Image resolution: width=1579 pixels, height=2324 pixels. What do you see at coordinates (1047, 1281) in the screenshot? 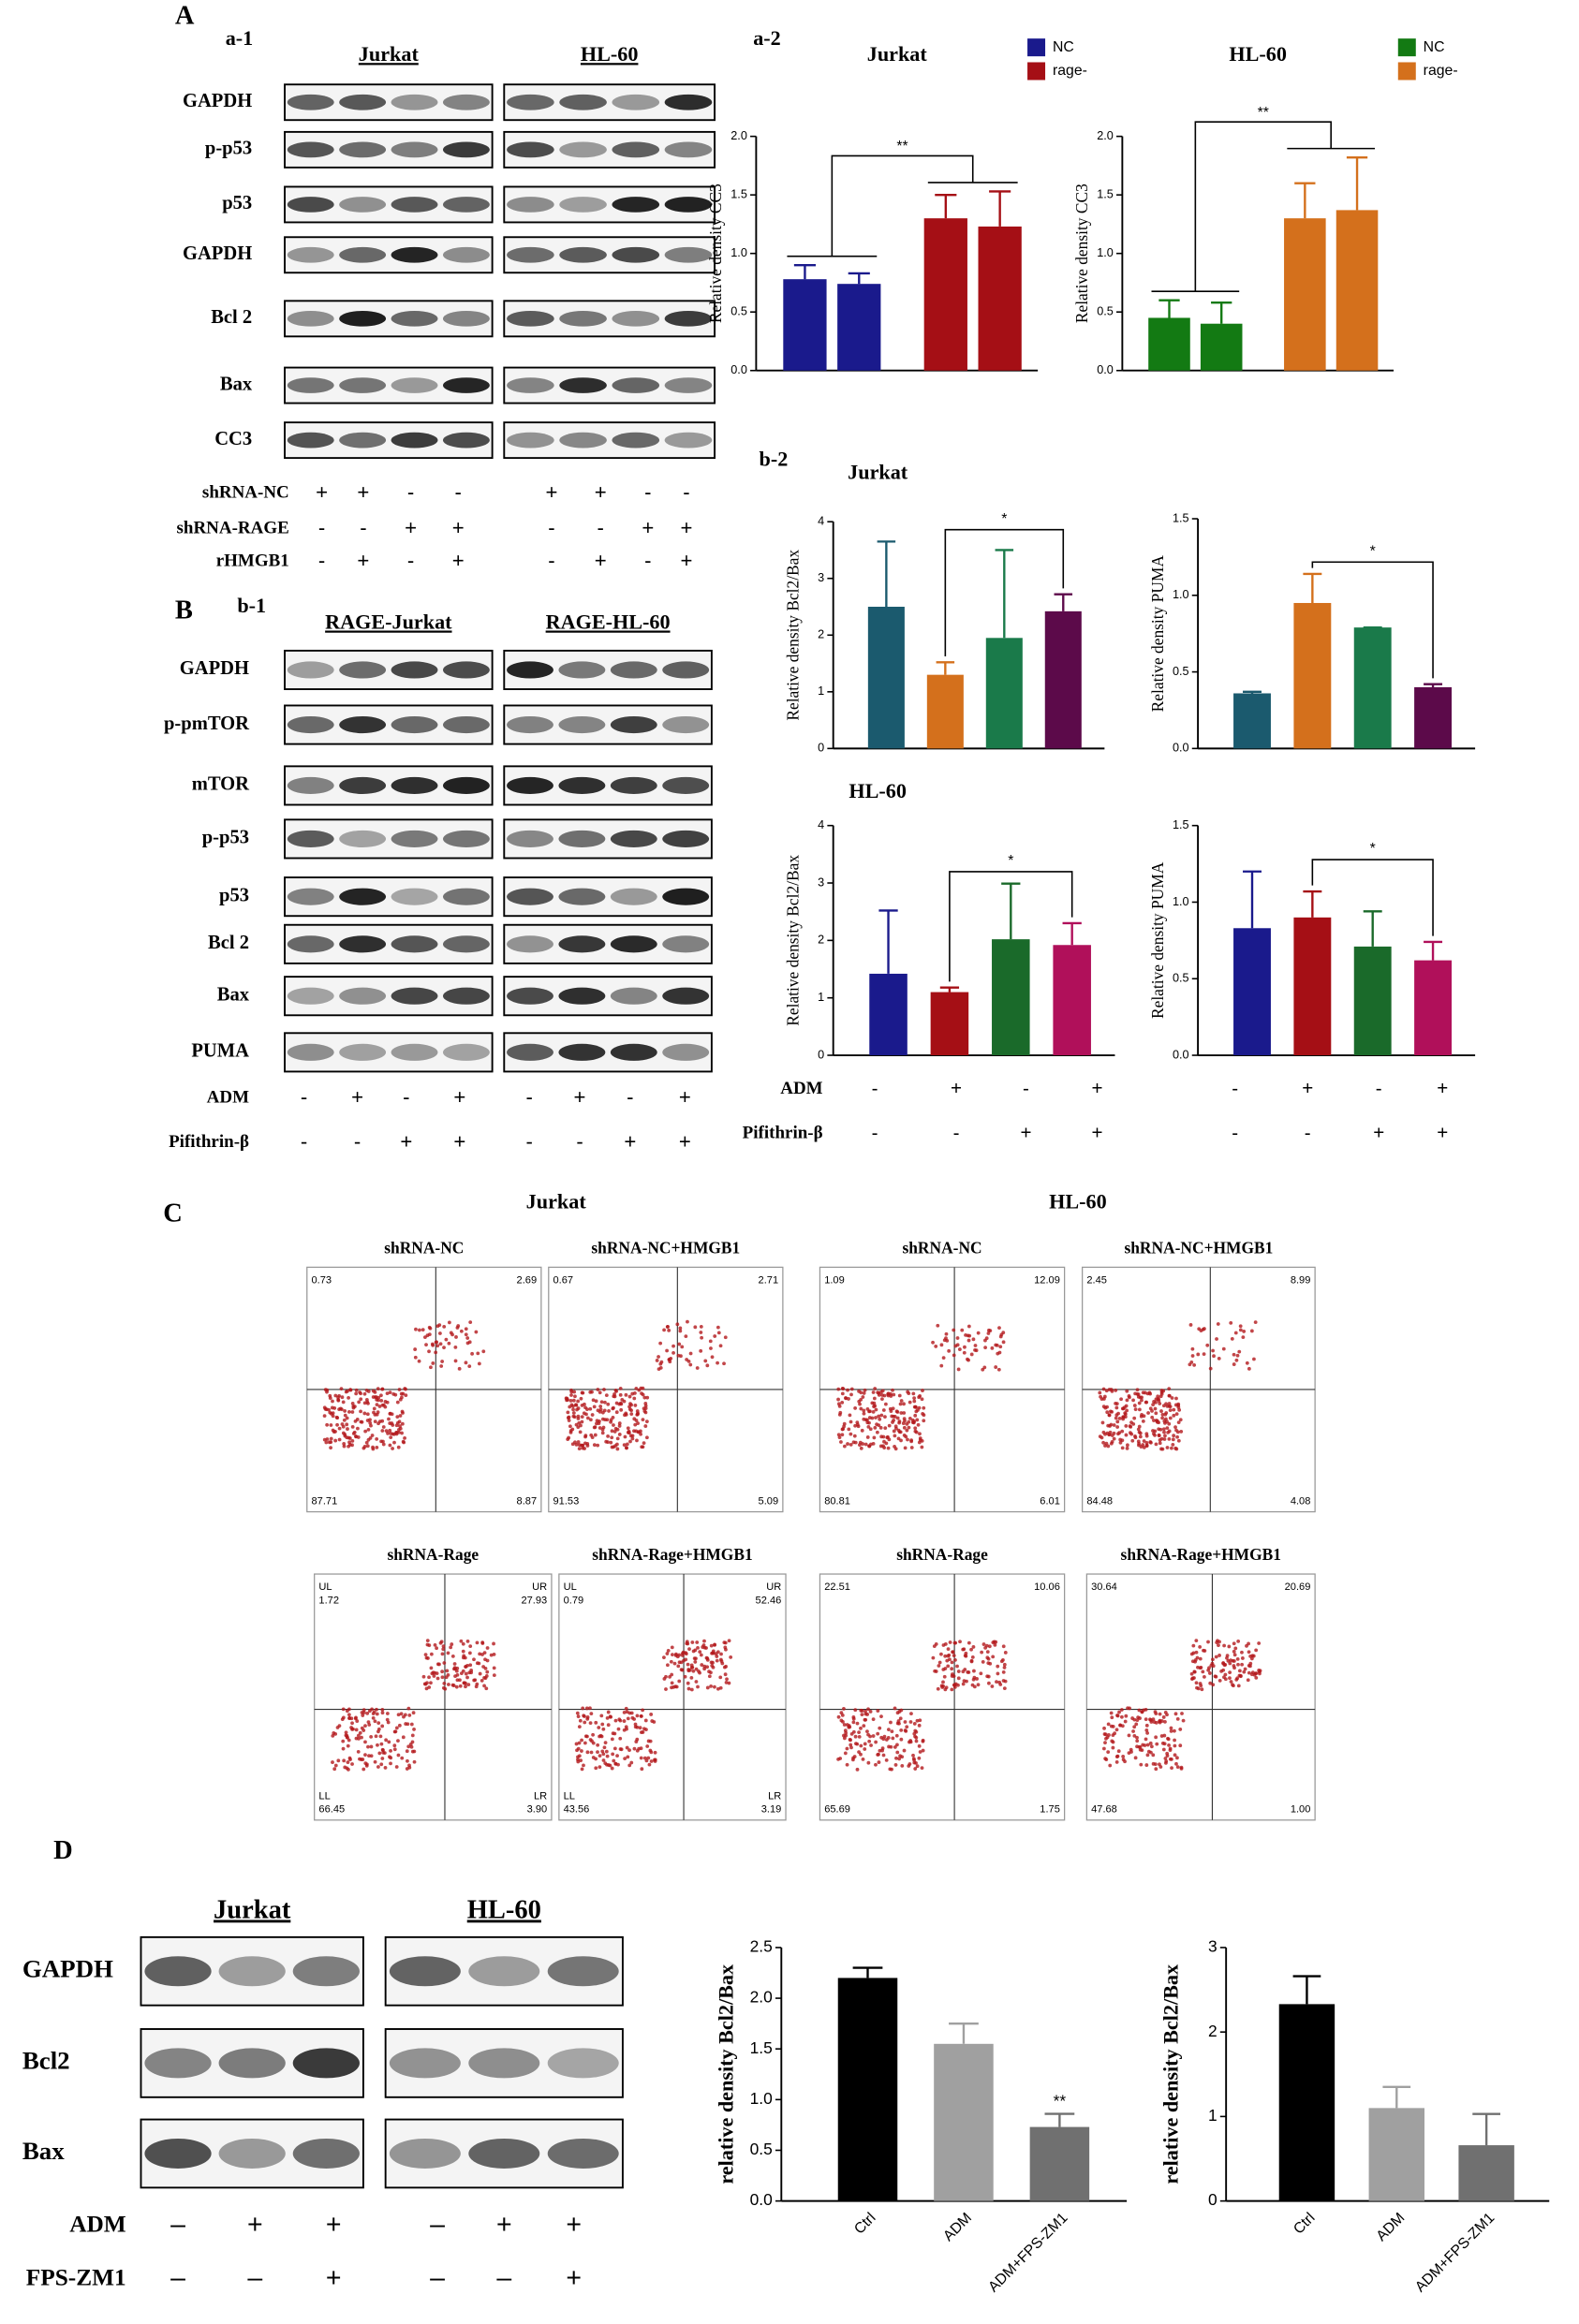
I see `quadrant-value: 12.09` at bounding box center [1047, 1281].